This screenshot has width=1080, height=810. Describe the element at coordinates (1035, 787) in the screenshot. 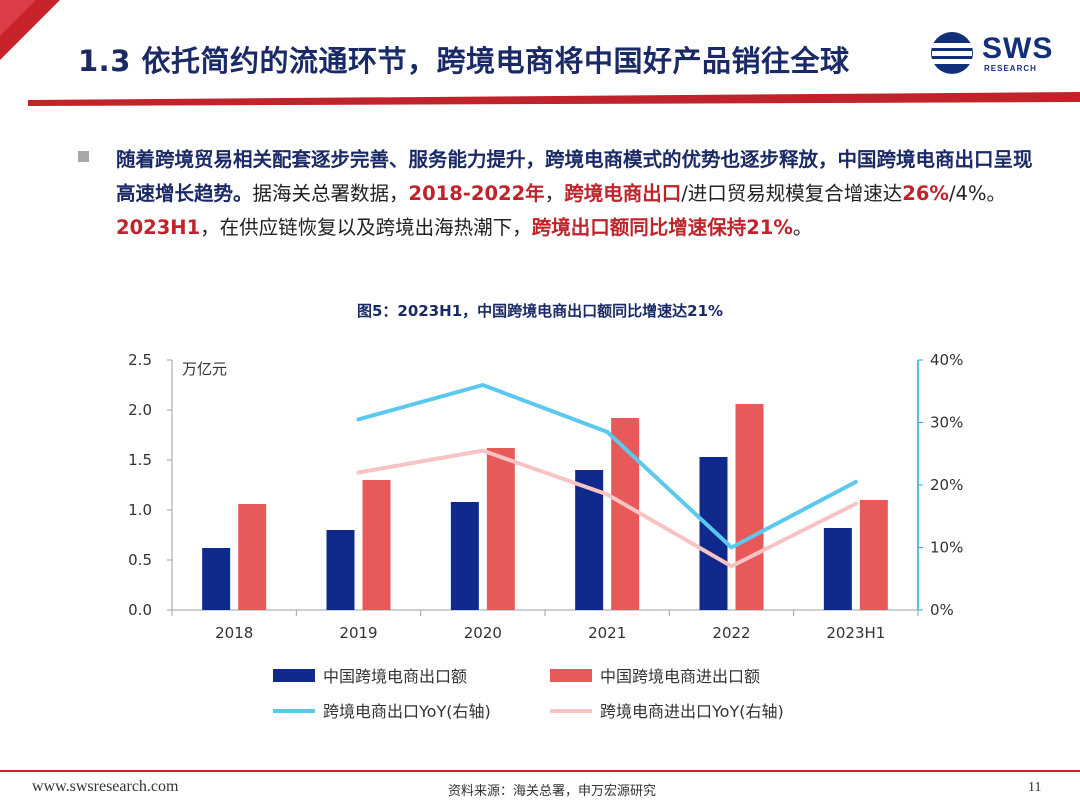

I see `page-number: 11` at that location.